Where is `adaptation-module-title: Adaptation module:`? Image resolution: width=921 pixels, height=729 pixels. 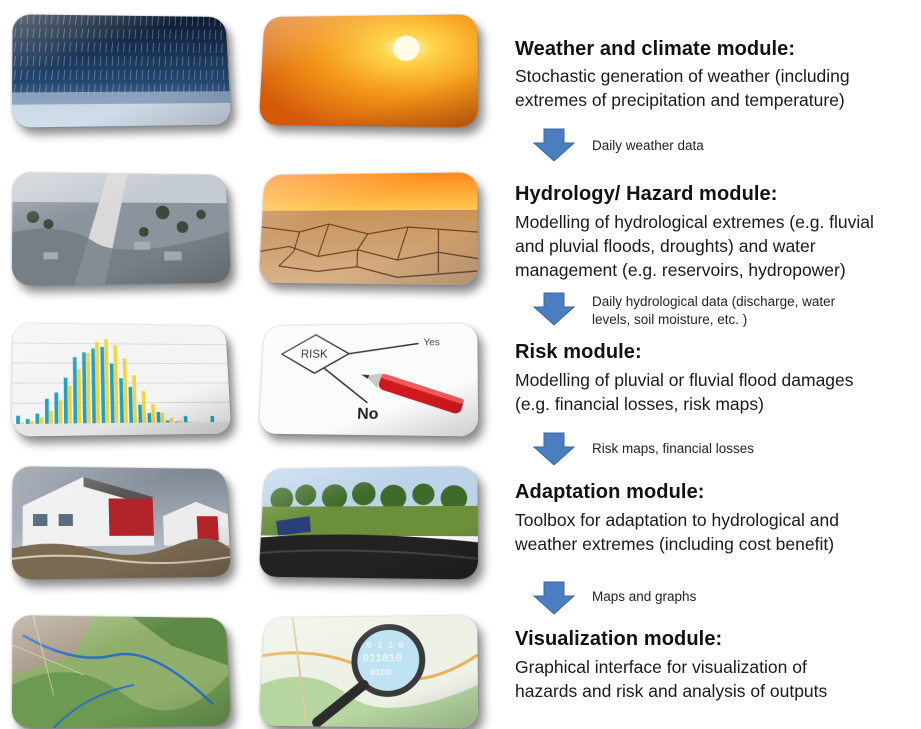
adaptation-module-title: Adaptation module: is located at coordinates (610, 492).